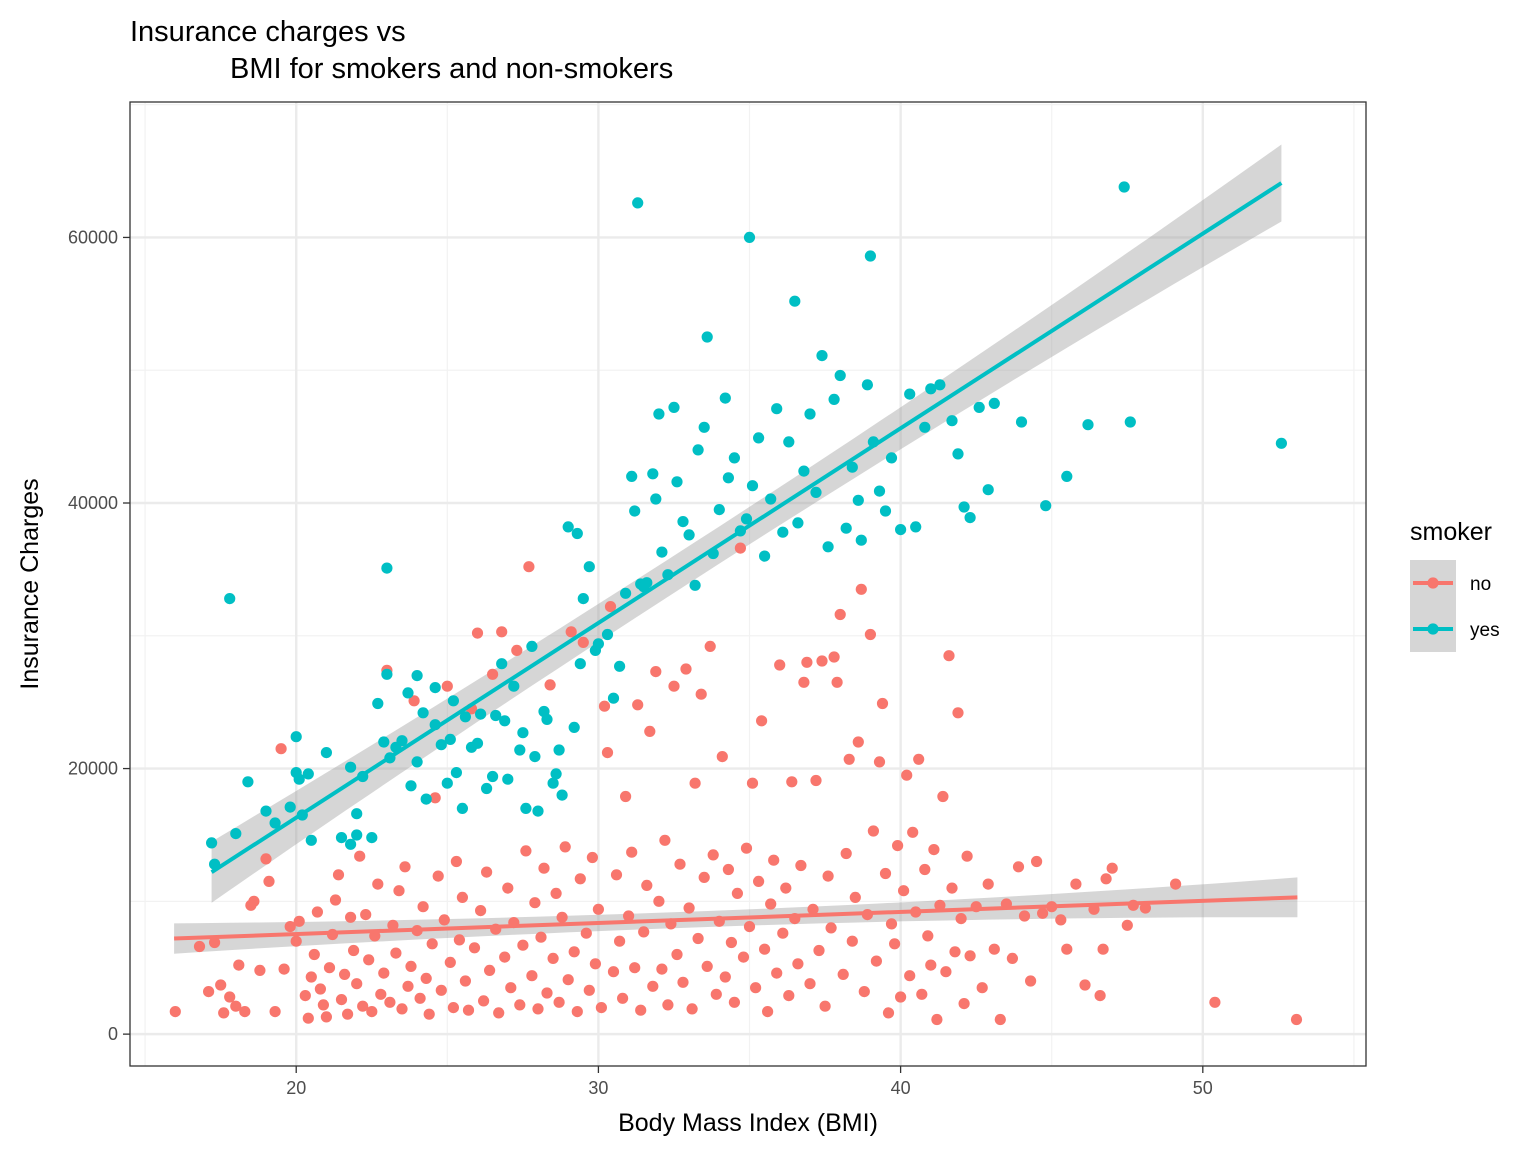  I want to click on y-axis-title: Insurance Charges, so click(30, 583).